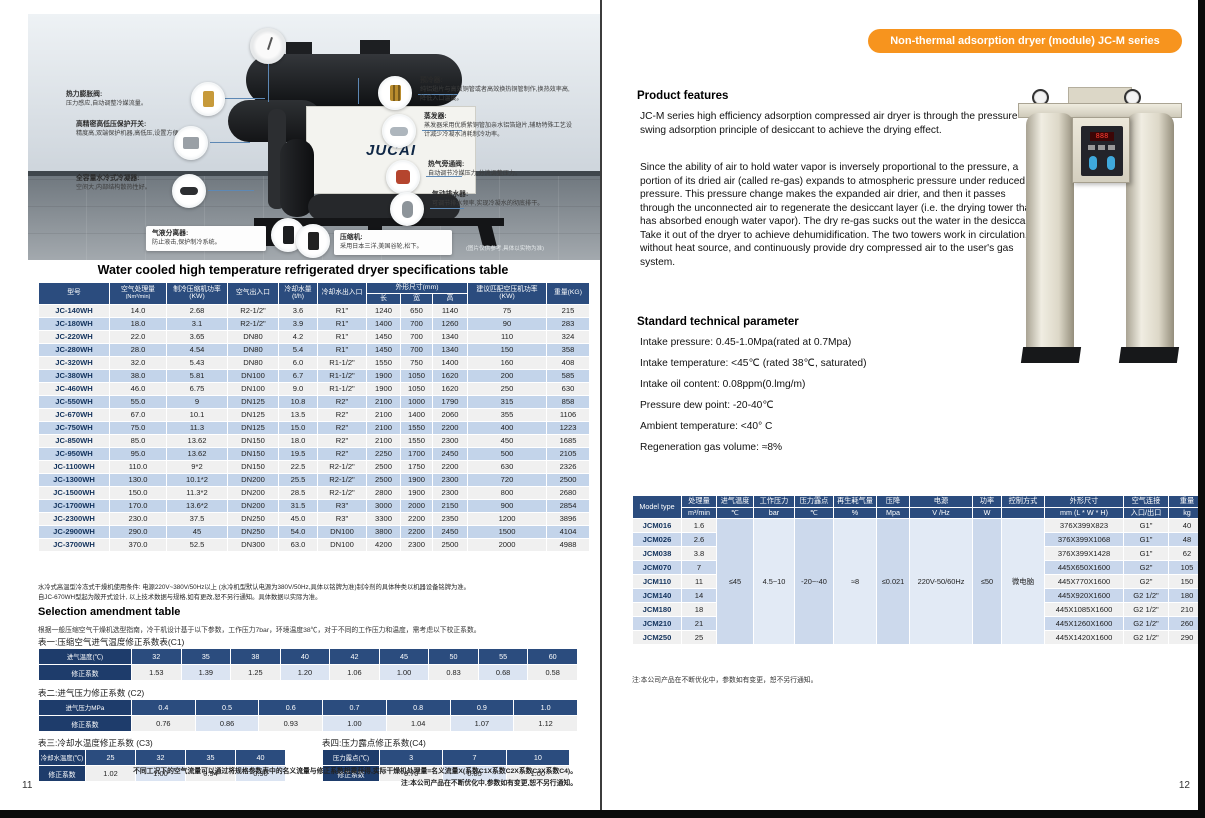 This screenshot has height=818, width=1205. What do you see at coordinates (657, 624) in the screenshot?
I see `cell: JCM210` at bounding box center [657, 624].